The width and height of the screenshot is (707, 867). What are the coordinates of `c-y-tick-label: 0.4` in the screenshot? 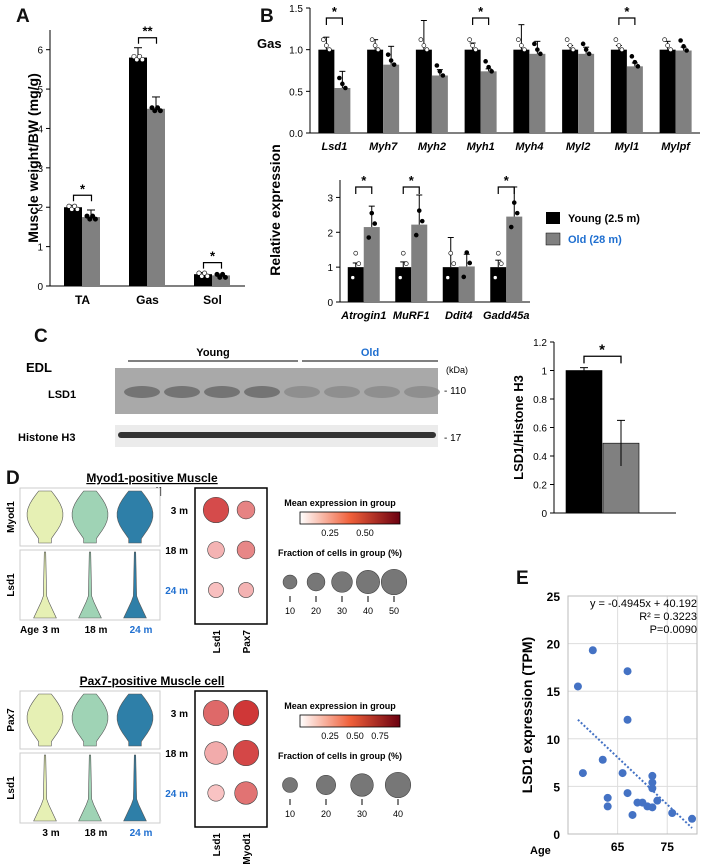 It's located at (540, 457).